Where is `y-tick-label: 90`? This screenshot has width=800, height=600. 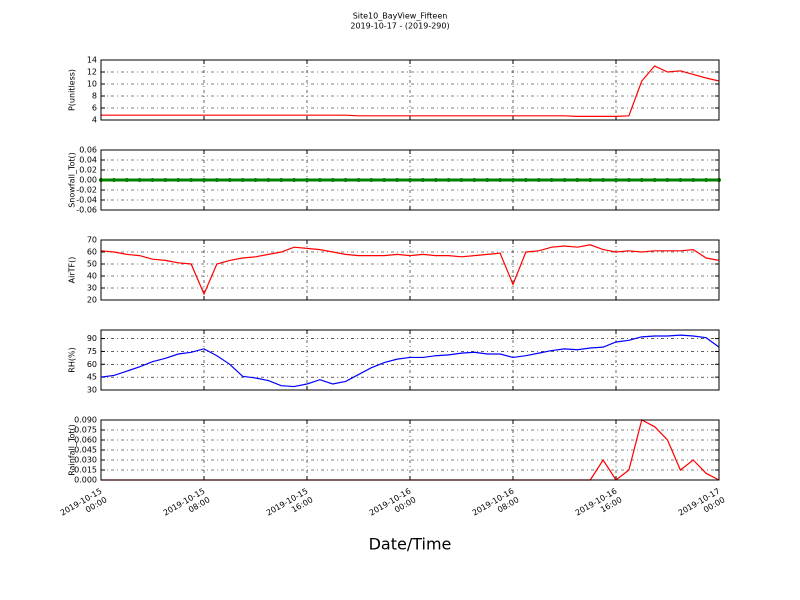 y-tick-label: 90 is located at coordinates (92, 338).